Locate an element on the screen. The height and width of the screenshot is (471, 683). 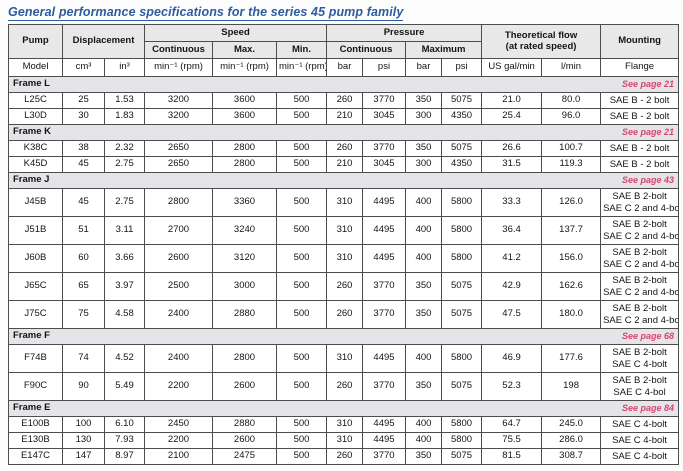
cell-pressure-cont-psi: 3045 is located at coordinates (384, 116).